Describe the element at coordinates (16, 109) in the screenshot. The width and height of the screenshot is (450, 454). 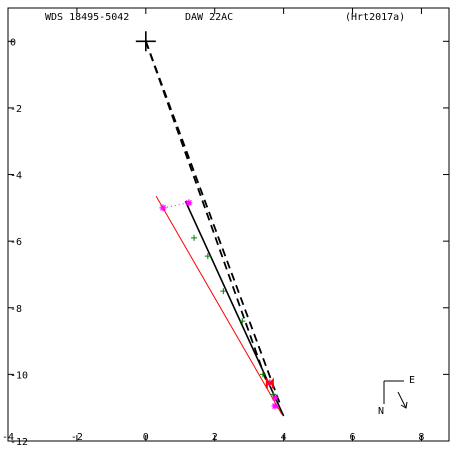
I see `y-tick-label: -2` at that location.